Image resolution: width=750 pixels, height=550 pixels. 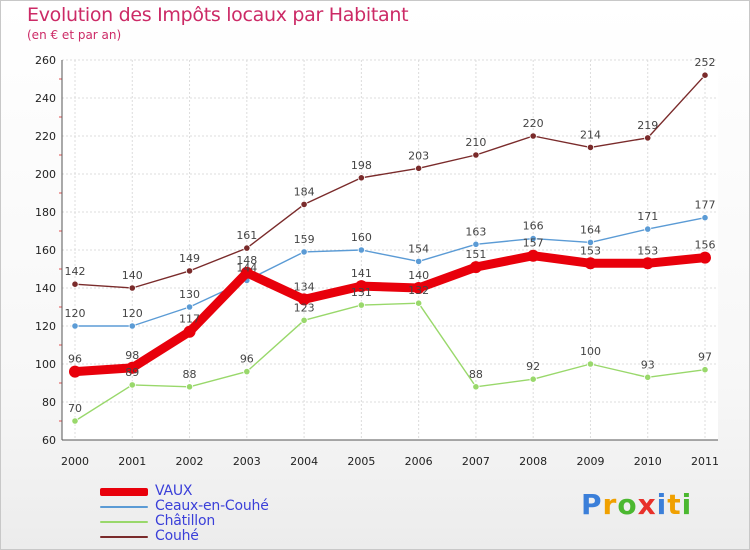 I want to click on y-tick-label: 200, so click(x=45, y=174).